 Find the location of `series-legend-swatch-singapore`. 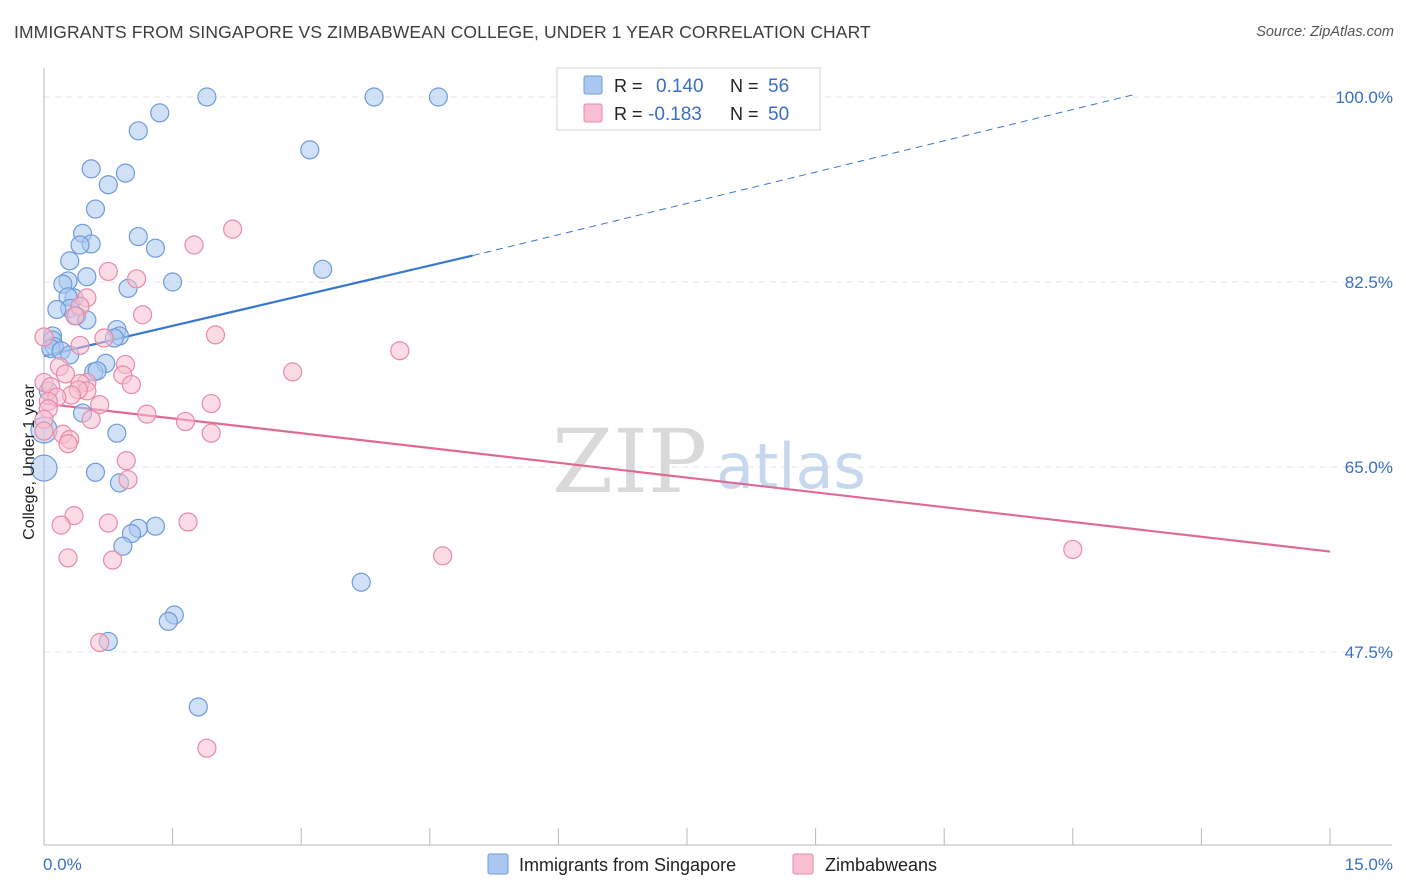

series-legend-swatch-singapore is located at coordinates (498, 864).